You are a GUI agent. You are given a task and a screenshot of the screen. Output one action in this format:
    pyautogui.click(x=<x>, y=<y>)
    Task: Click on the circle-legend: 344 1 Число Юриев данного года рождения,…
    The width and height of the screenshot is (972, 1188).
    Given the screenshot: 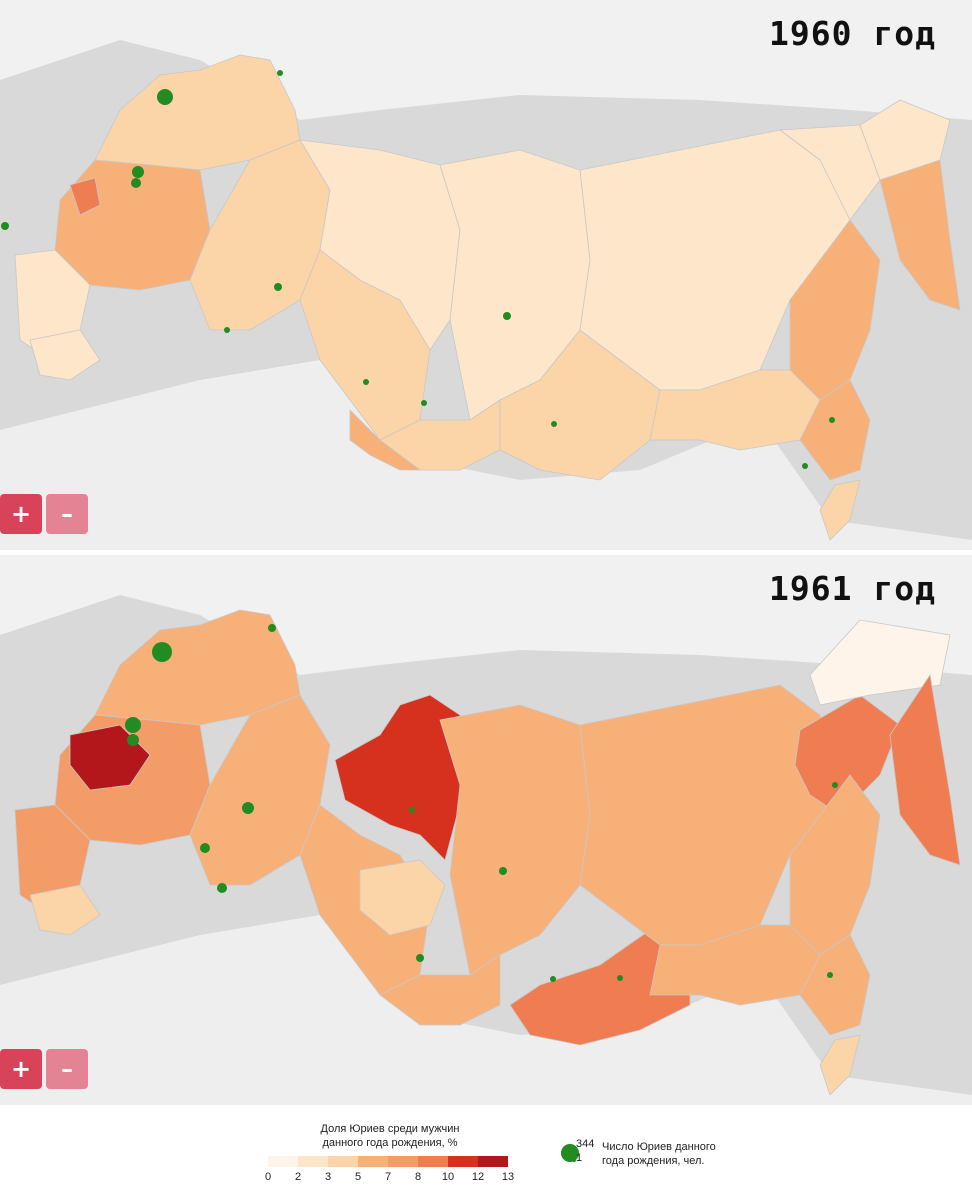 What is the action you would take?
    pyautogui.click(x=660, y=1158)
    